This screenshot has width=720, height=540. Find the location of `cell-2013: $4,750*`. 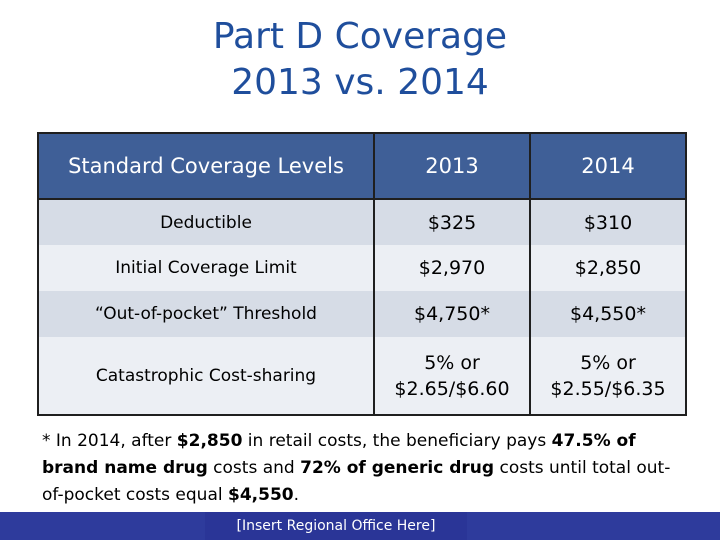

cell-2013: $4,750* is located at coordinates (452, 314).